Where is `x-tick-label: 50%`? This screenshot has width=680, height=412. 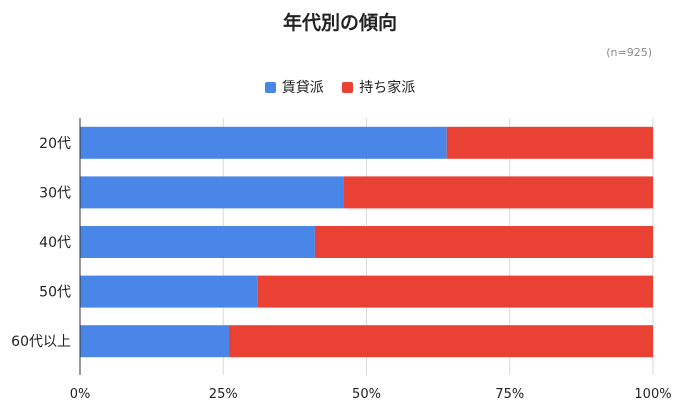 x-tick-label: 50% is located at coordinates (366, 394).